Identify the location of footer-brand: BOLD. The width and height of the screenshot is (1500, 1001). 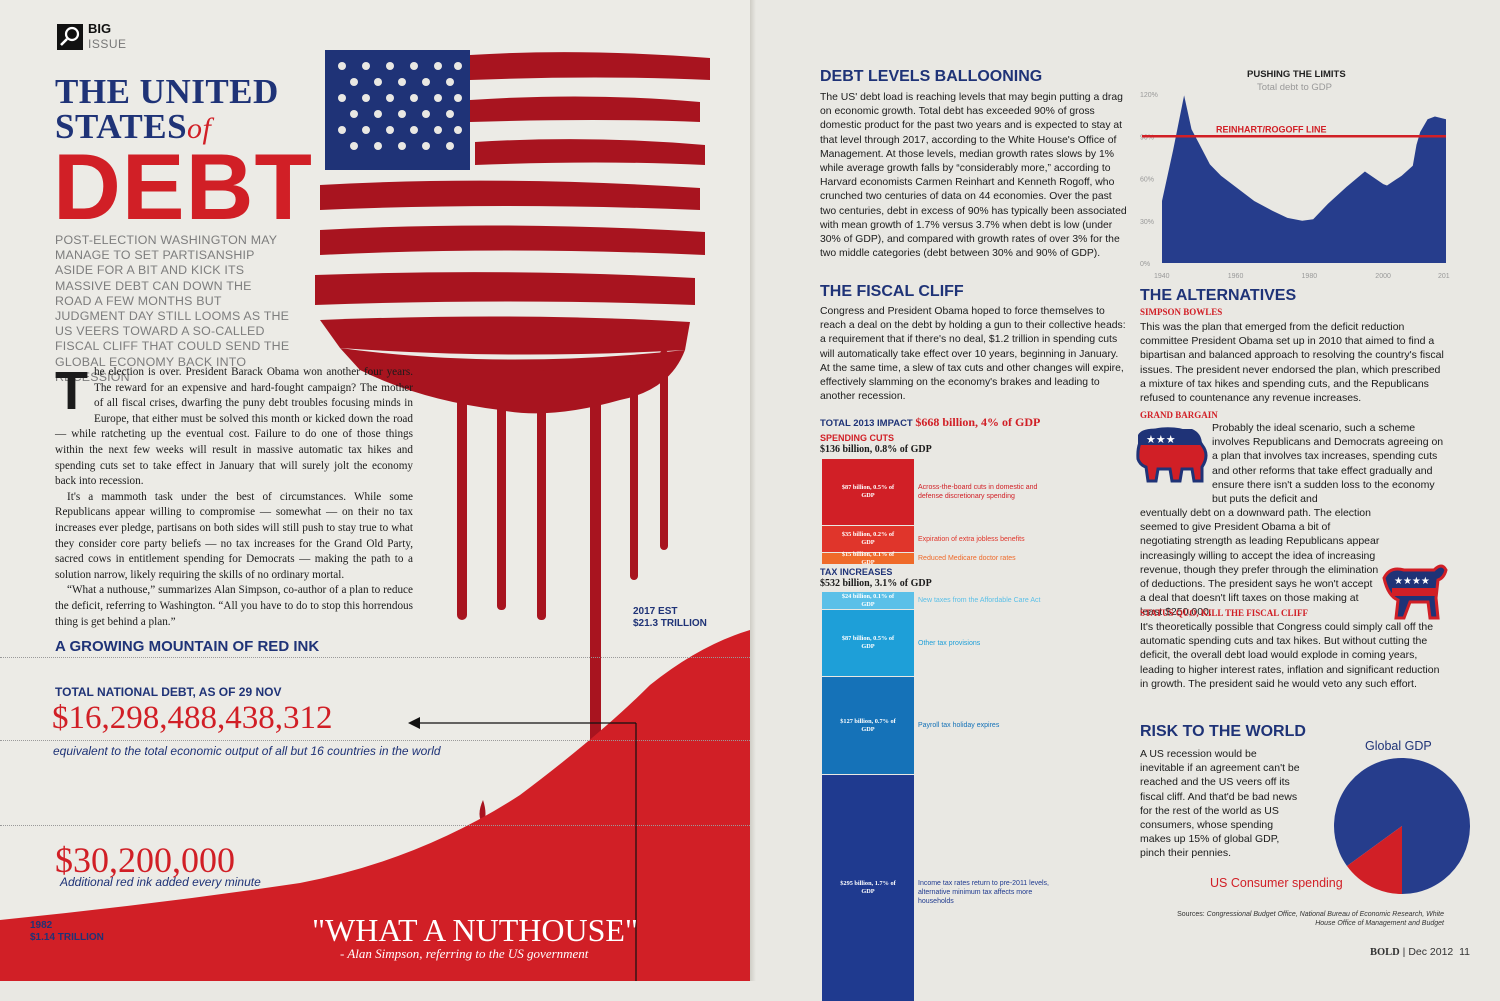
(1385, 952).